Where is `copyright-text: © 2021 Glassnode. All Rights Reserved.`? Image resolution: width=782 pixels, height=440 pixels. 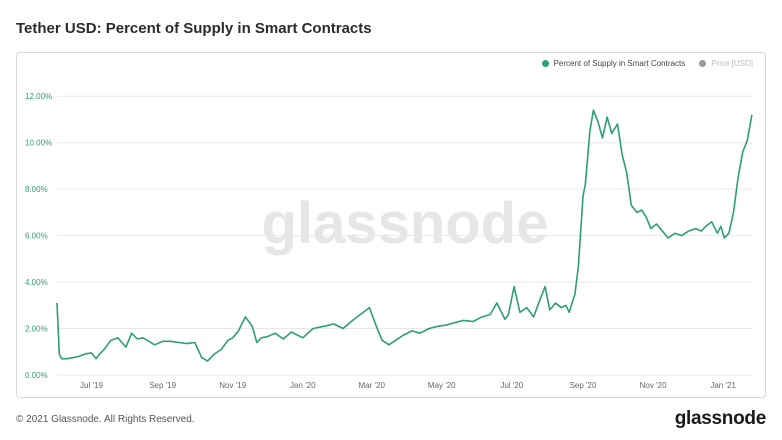
copyright-text: © 2021 Glassnode. All Rights Reserved. is located at coordinates (105, 419).